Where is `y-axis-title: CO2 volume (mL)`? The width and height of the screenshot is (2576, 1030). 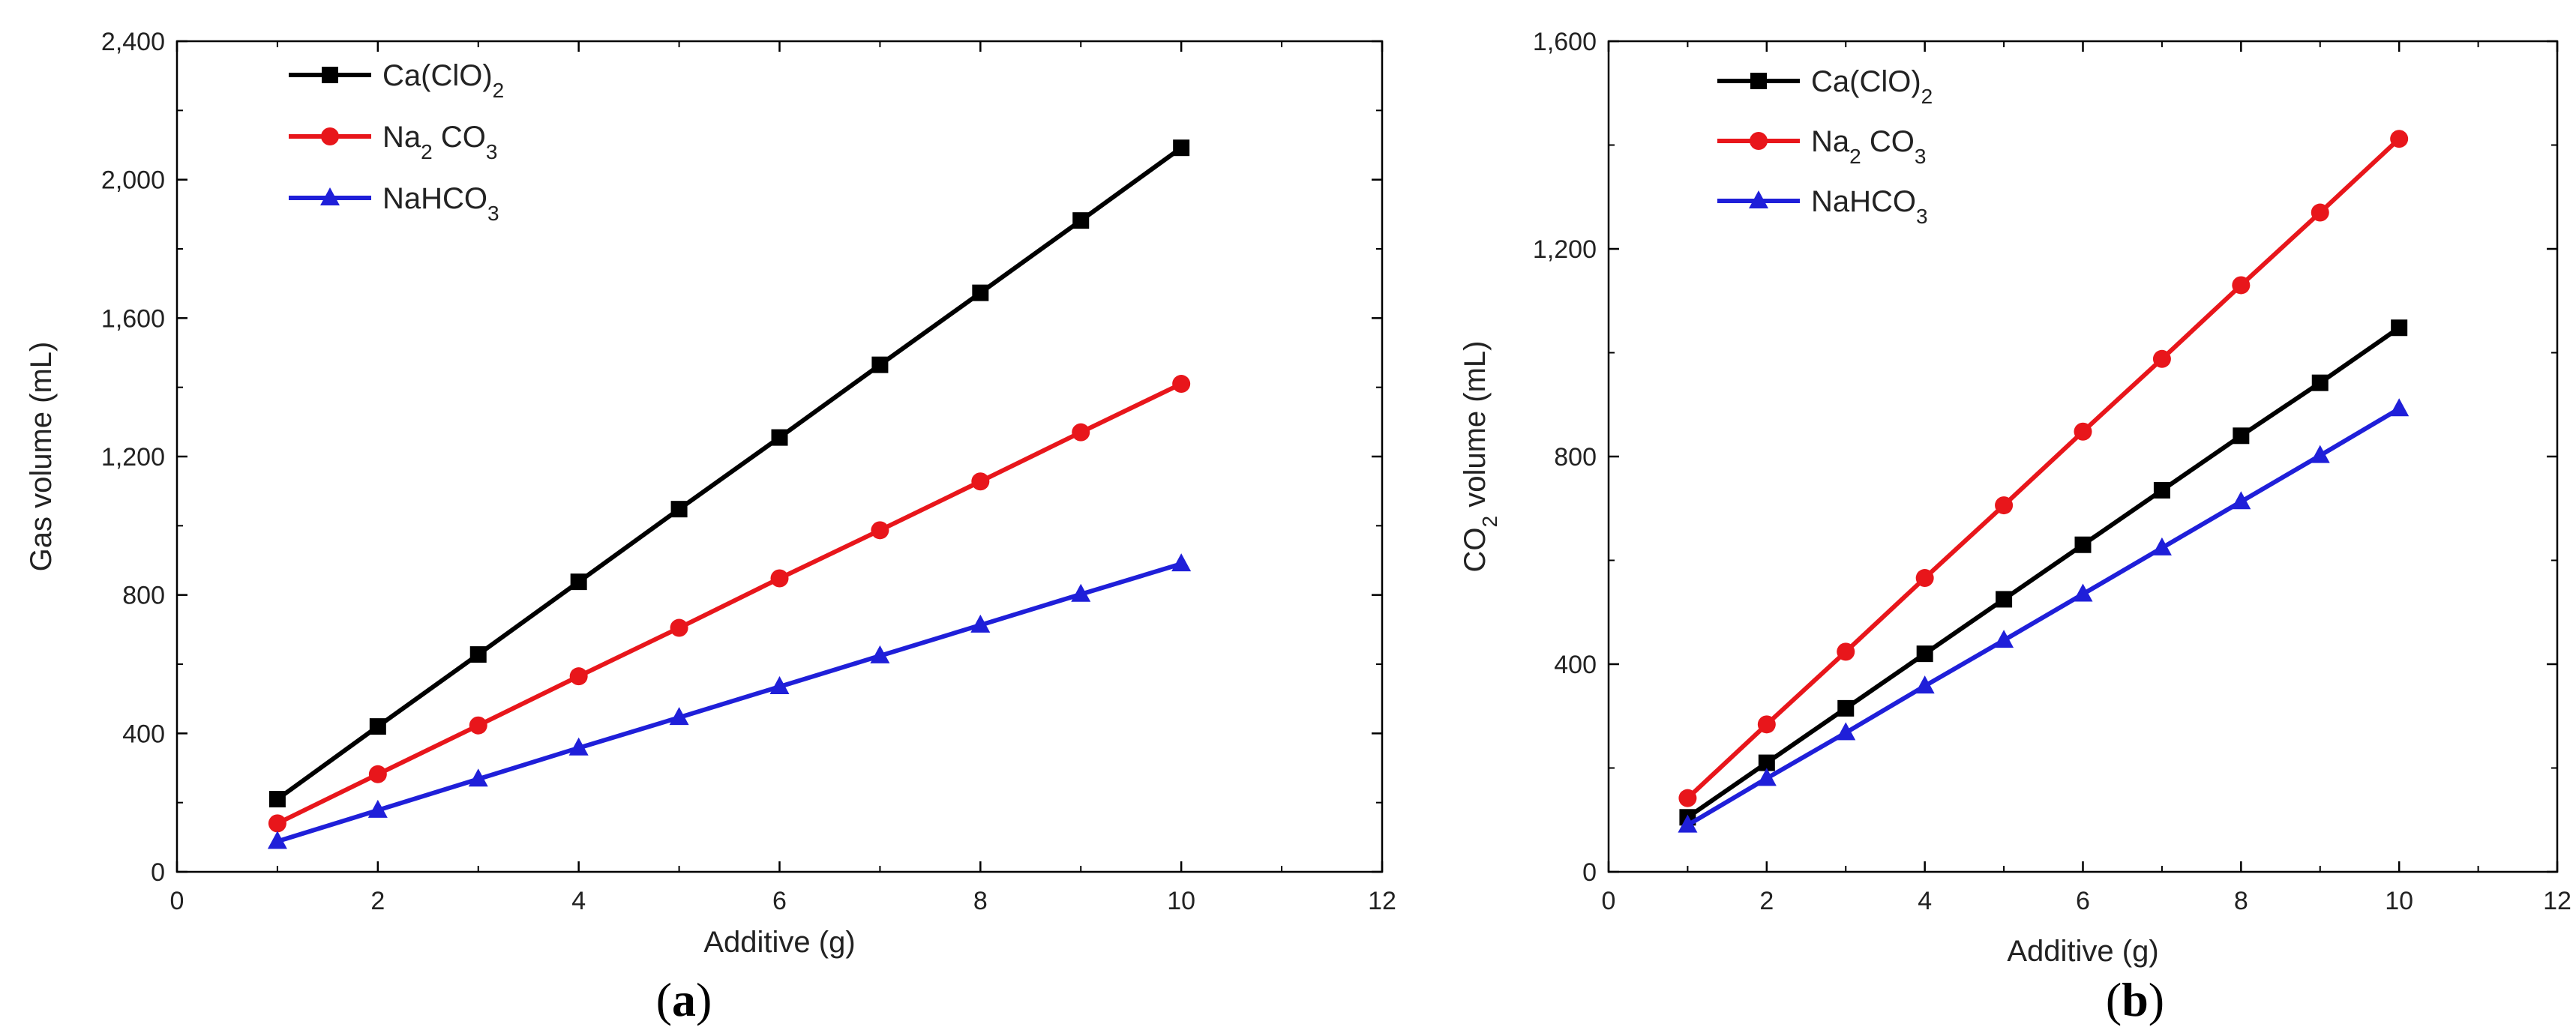 y-axis-title: CO2 volume (mL) is located at coordinates (1480, 457).